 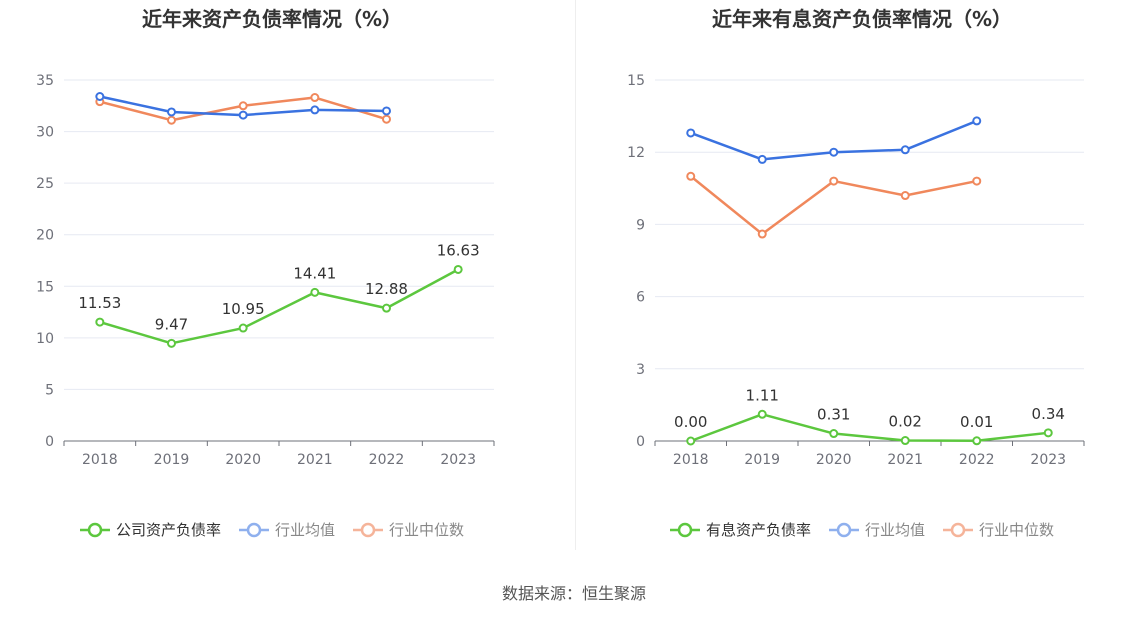 What do you see at coordinates (45, 133) in the screenshot?
I see `y-tick-label: 30` at bounding box center [45, 133].